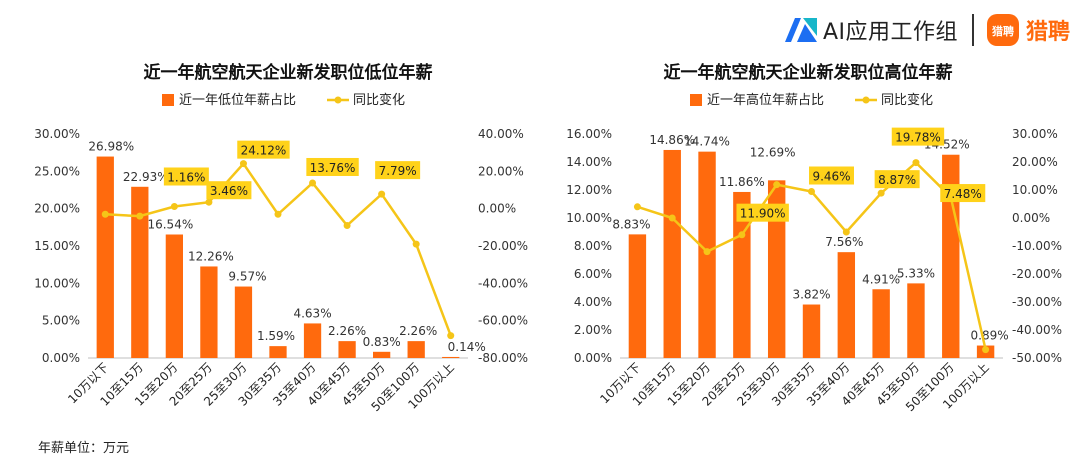 The image size is (1080, 466). Describe the element at coordinates (589, 190) in the screenshot. I see `y-left-tick-label: 12.00%` at that location.